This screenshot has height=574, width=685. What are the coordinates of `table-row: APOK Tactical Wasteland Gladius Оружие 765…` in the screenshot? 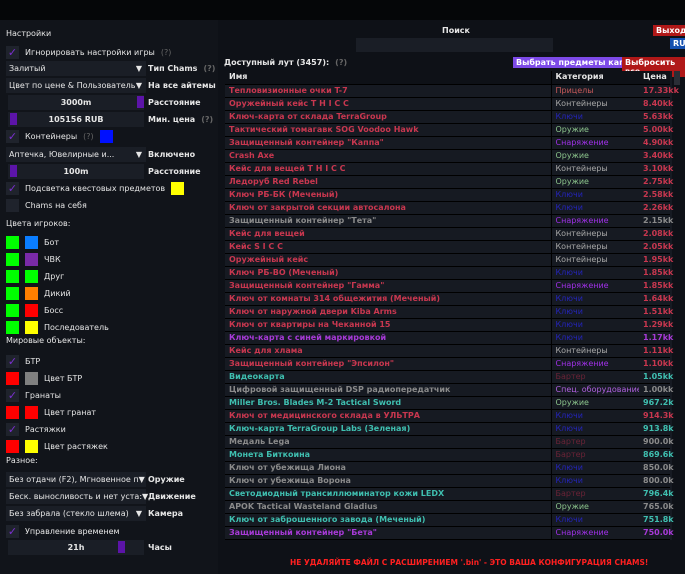 It's located at (449, 507).